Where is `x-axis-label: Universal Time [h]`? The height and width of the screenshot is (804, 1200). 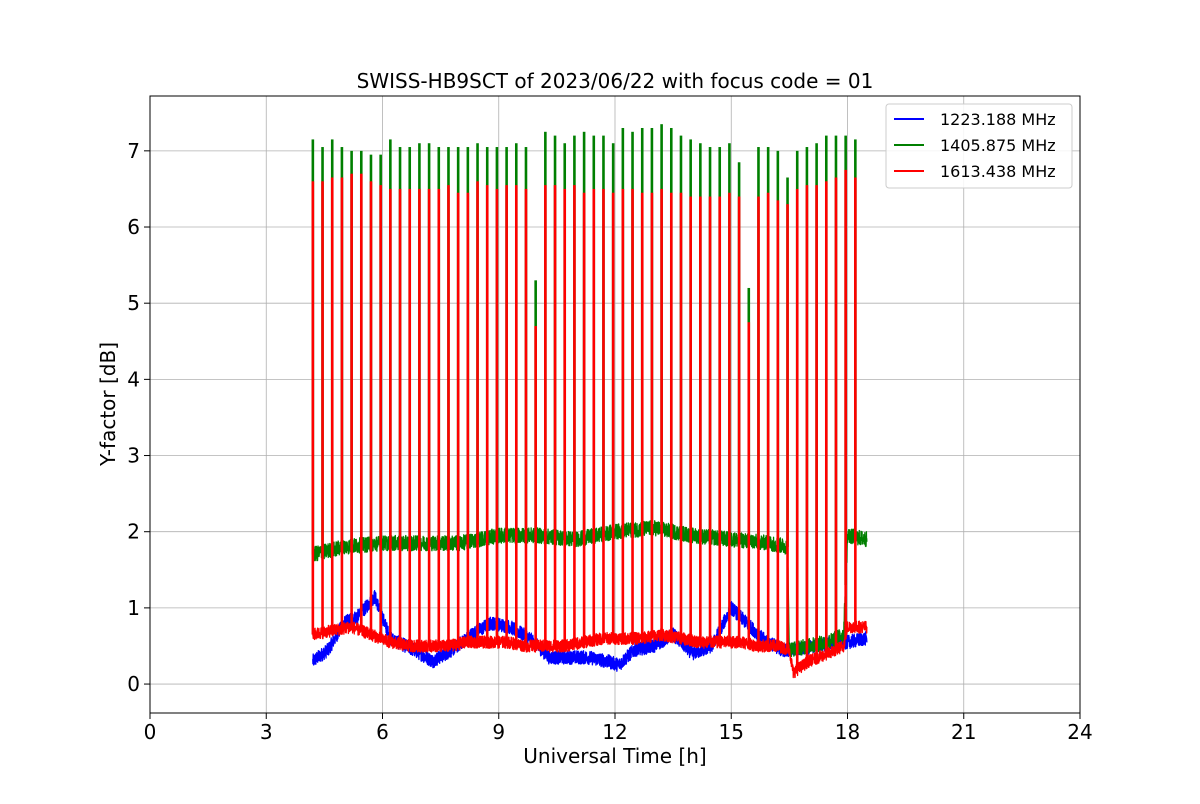 x-axis-label: Universal Time [h] is located at coordinates (614, 756).